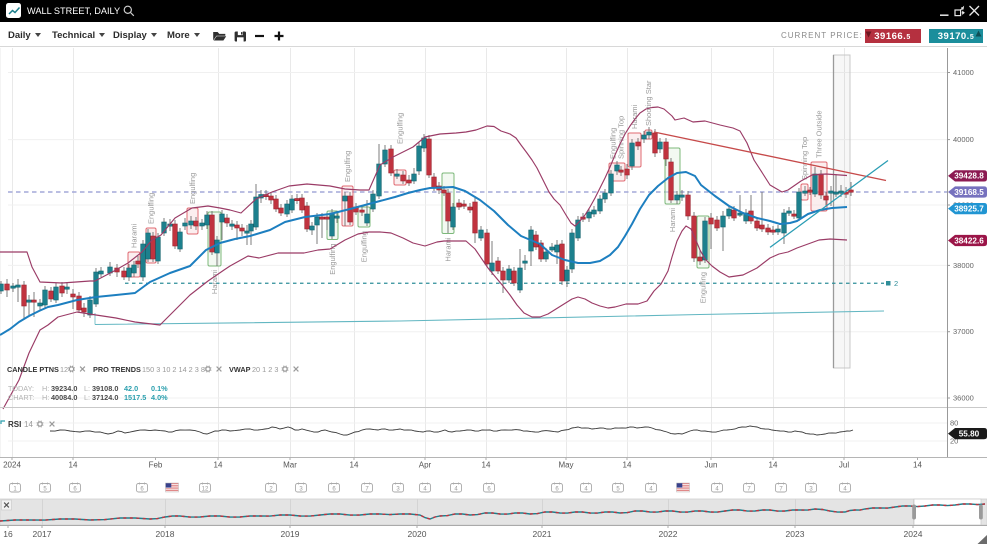 The image size is (987, 549). What do you see at coordinates (159, 397) in the screenshot?
I see `svg-text: 4.0%` at bounding box center [159, 397].